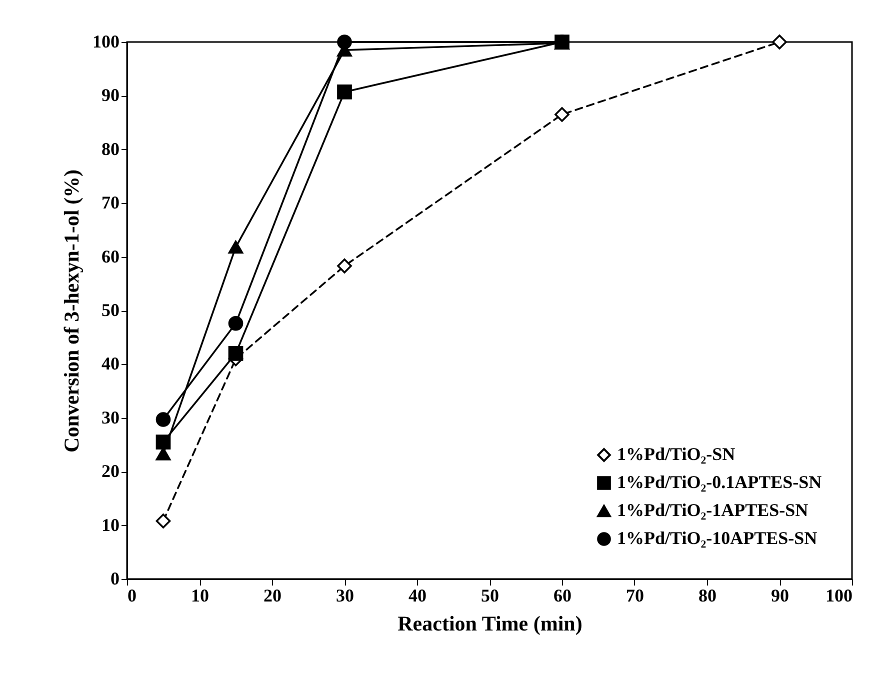  I want to click on x-tick-label: 40, so click(417, 596).